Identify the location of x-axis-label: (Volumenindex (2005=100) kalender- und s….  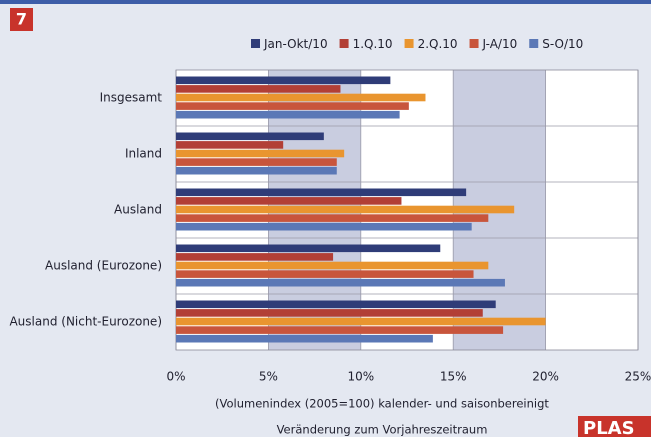
(382, 404).